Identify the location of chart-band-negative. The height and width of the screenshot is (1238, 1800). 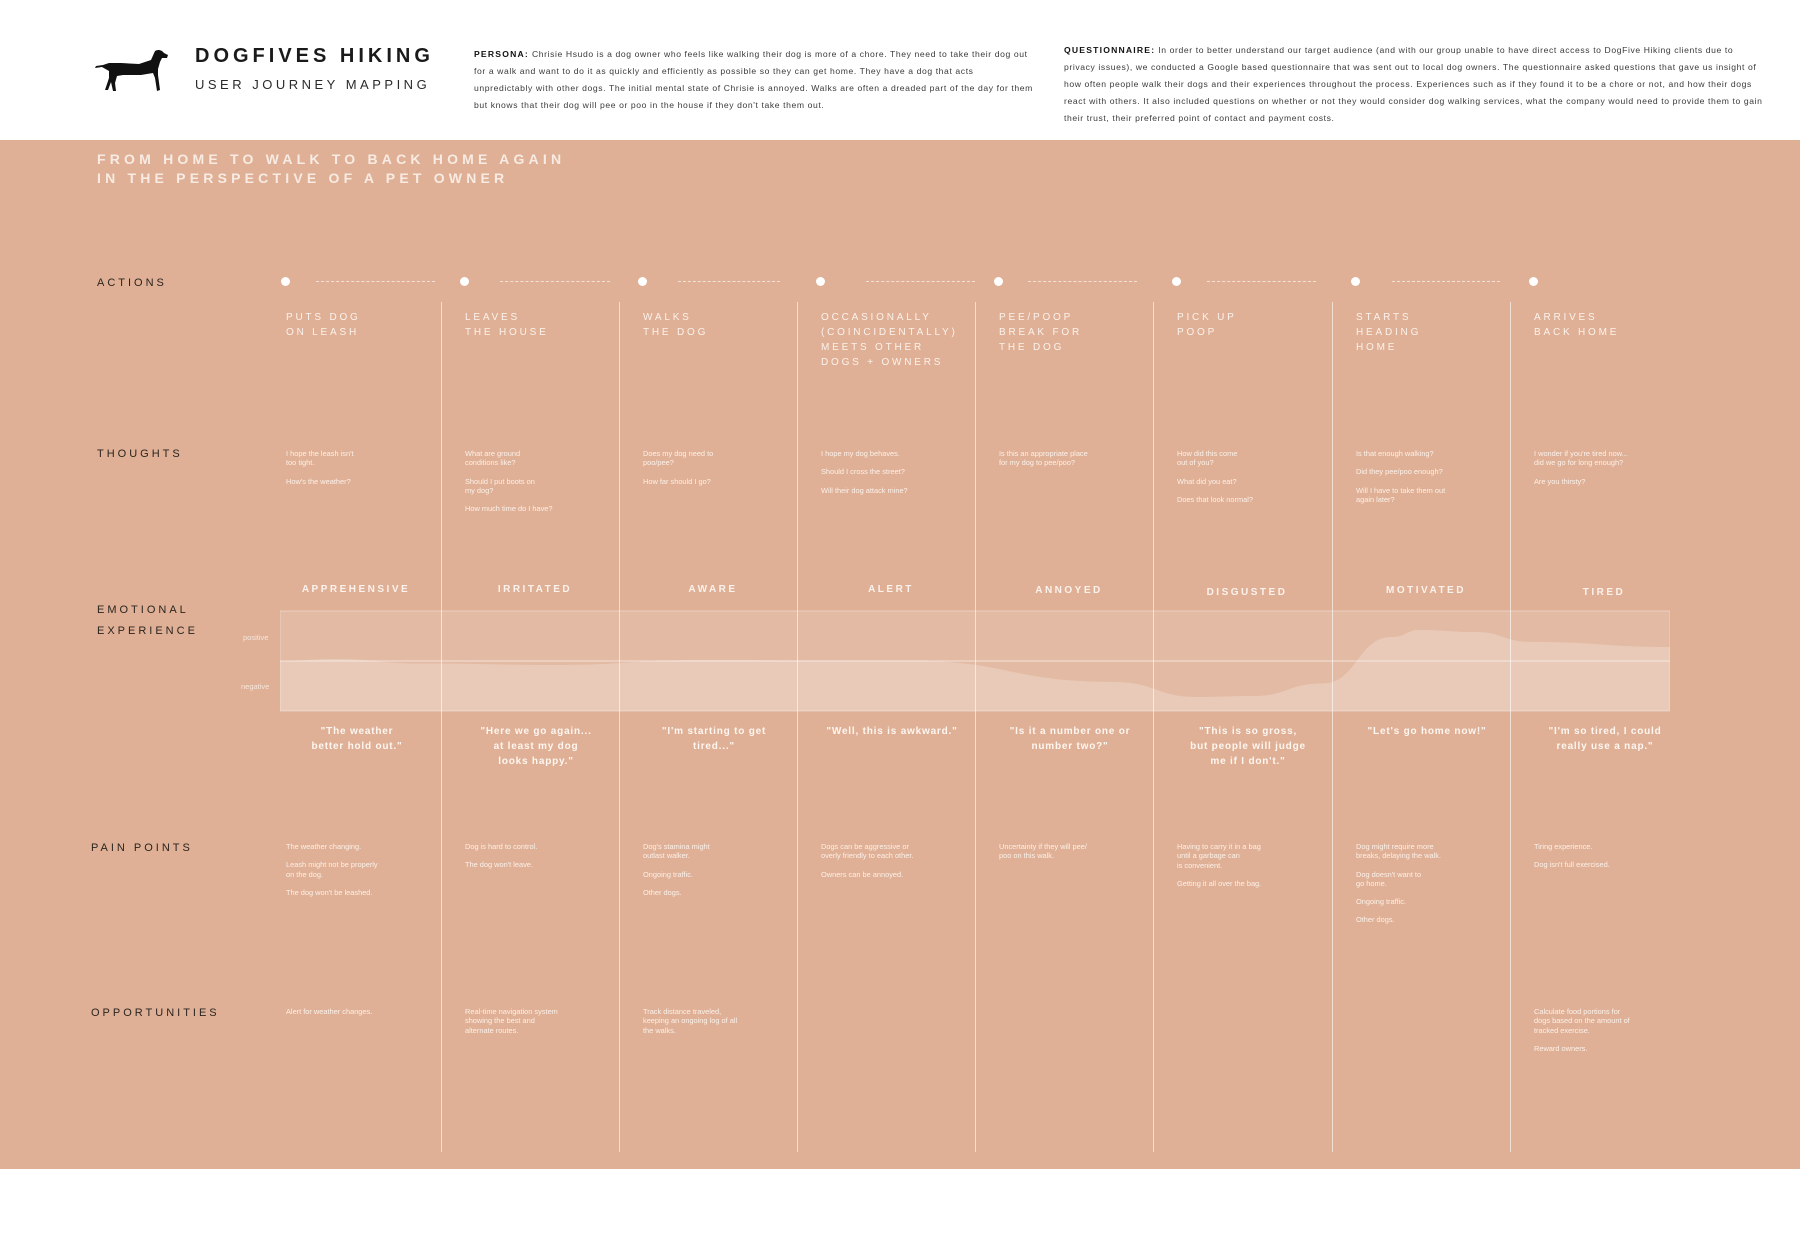
(975, 686).